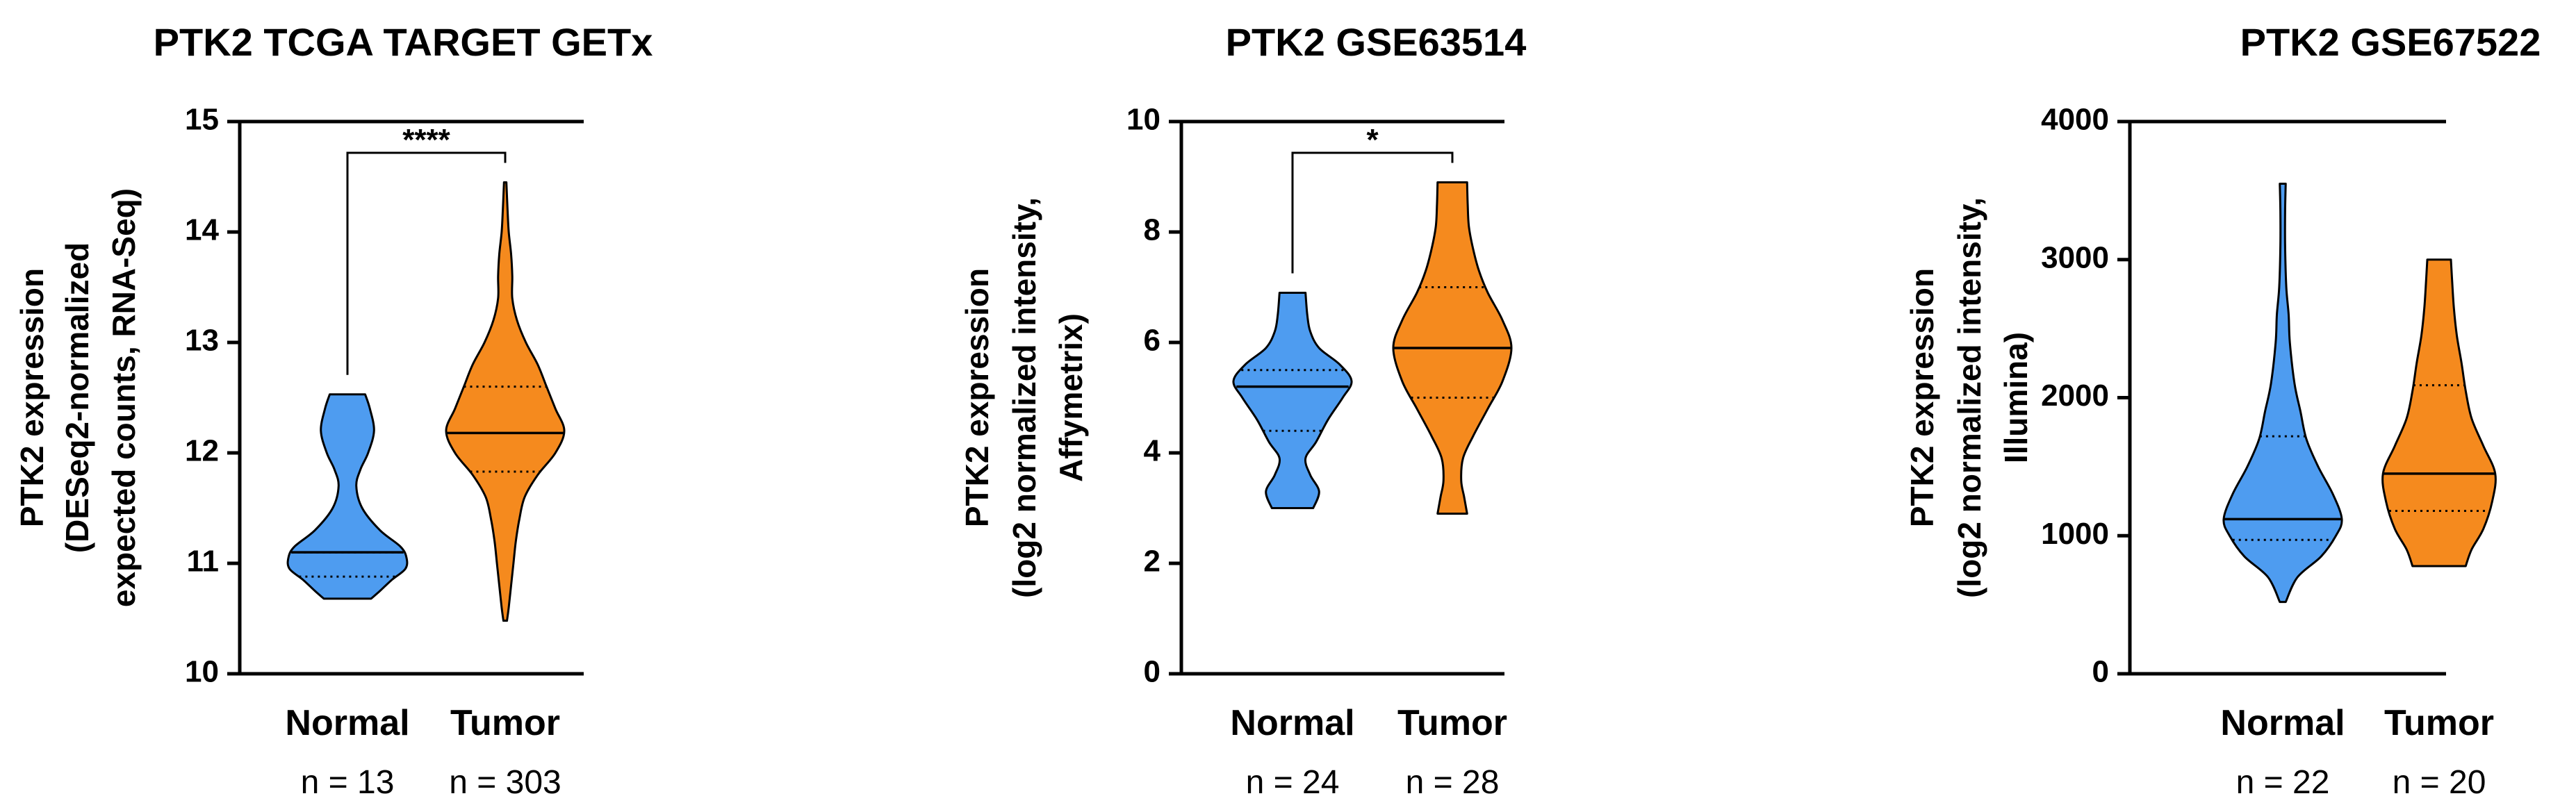  What do you see at coordinates (348, 783) in the screenshot?
I see `n-label: n = 13` at bounding box center [348, 783].